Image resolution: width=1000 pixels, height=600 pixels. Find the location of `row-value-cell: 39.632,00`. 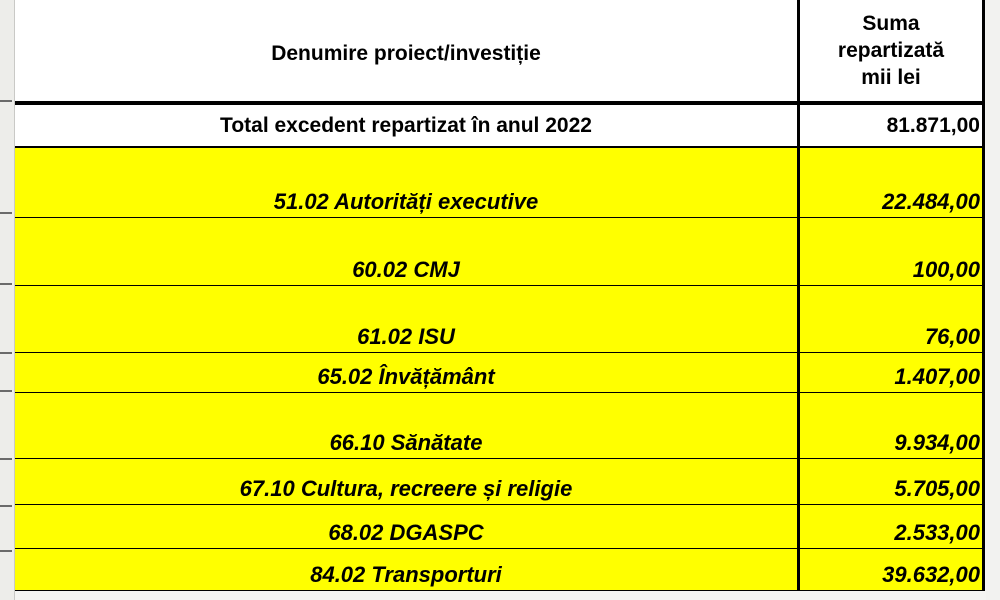

row-value-cell: 39.632,00 is located at coordinates (892, 569).